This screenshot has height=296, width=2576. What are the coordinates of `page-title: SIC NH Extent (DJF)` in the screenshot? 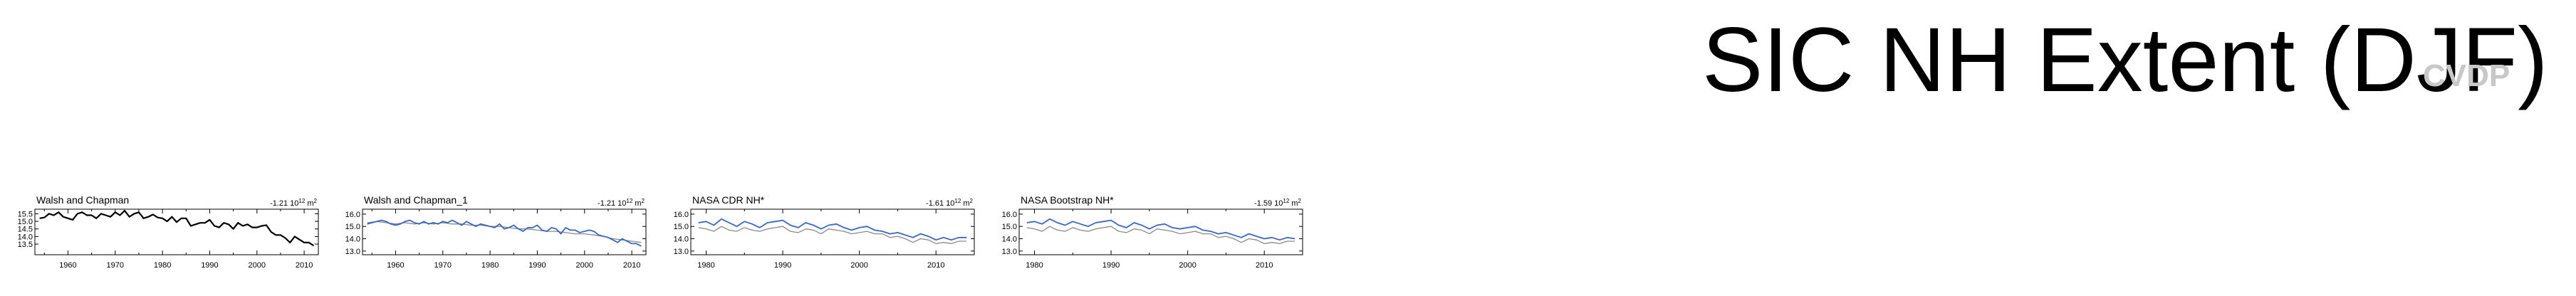 It's located at (2125, 60).